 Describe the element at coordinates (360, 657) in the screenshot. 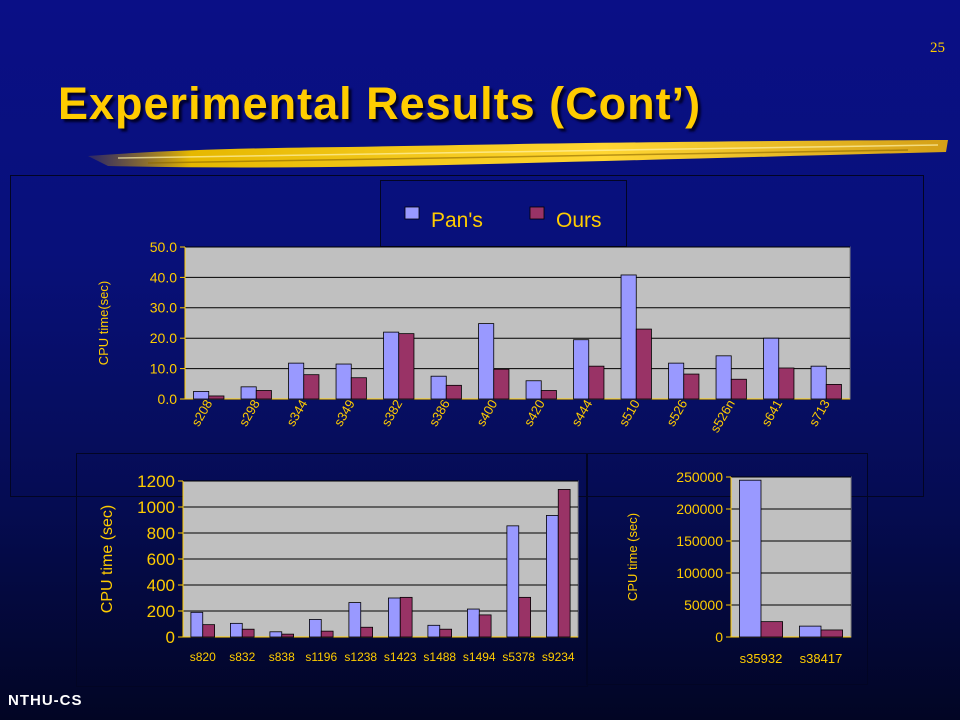

I see `chart-2-x-tick-label: s1238` at that location.